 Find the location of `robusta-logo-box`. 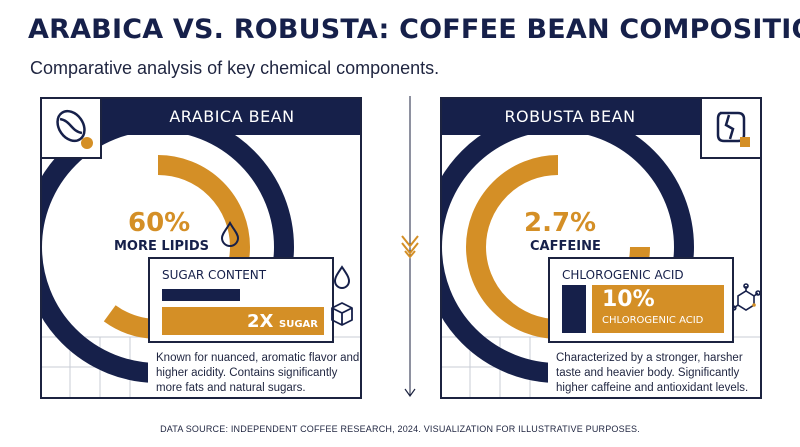

robusta-logo-box is located at coordinates (731, 128).